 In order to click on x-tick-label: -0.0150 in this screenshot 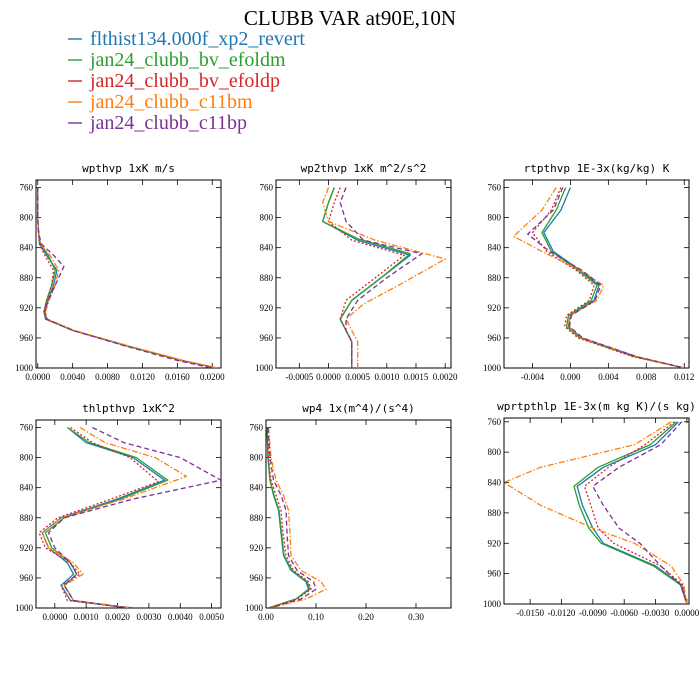, I will do `click(530, 613)`.